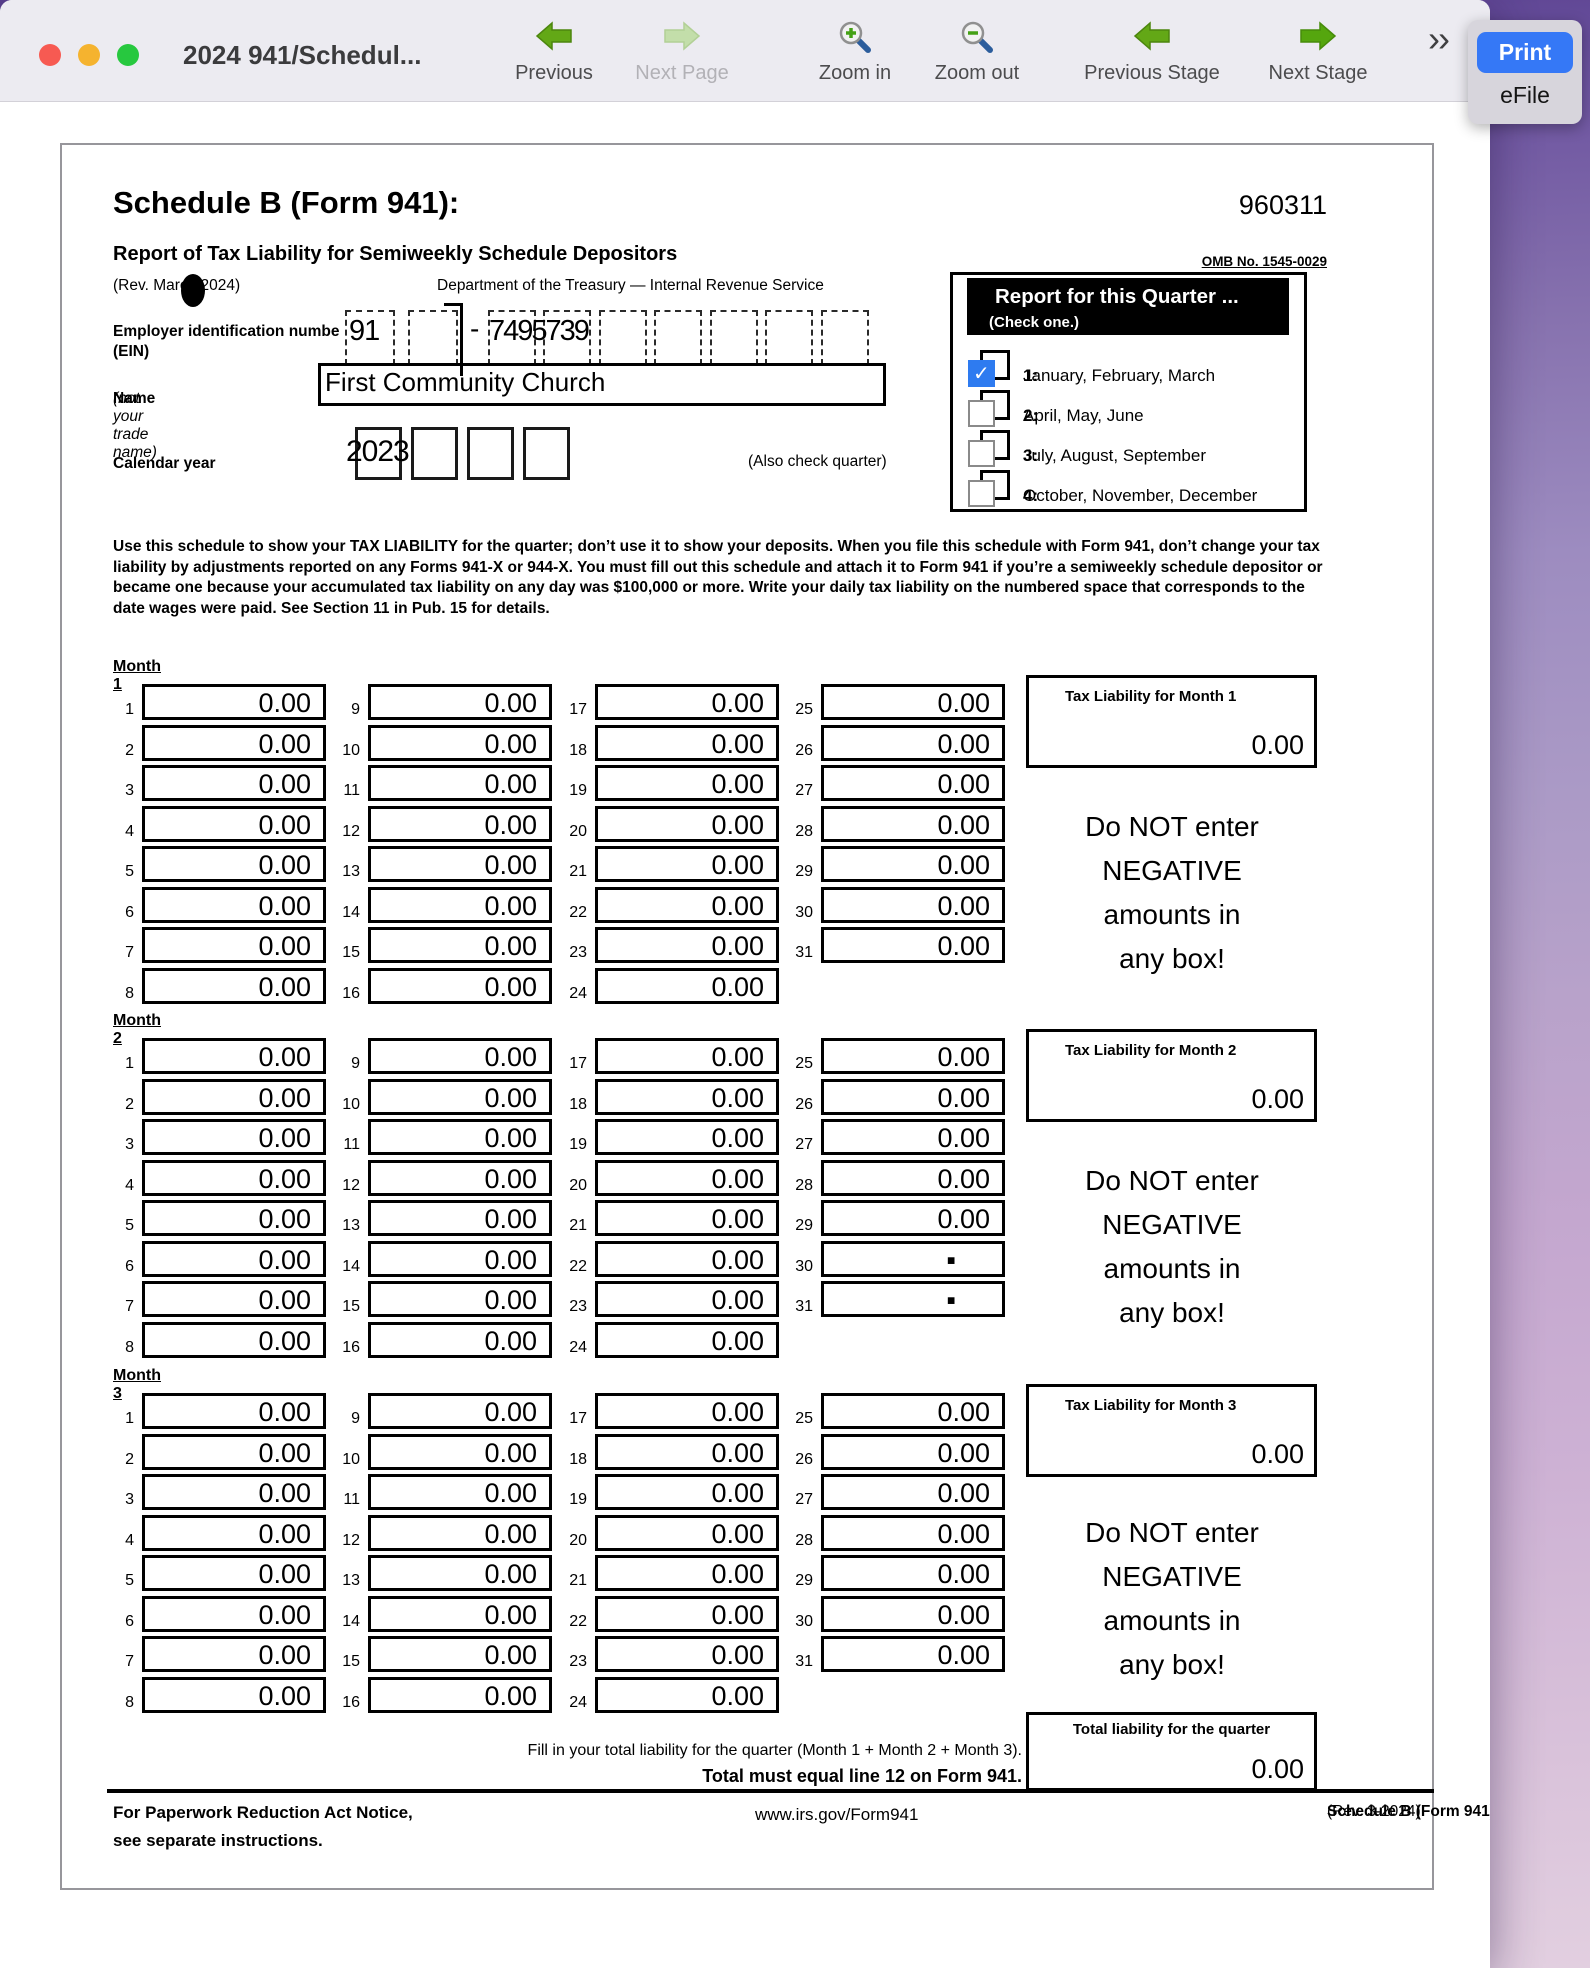 This screenshot has height=1968, width=1590. What do you see at coordinates (460, 1096) in the screenshot?
I see `day-cell-m2-d10: 0.00` at bounding box center [460, 1096].